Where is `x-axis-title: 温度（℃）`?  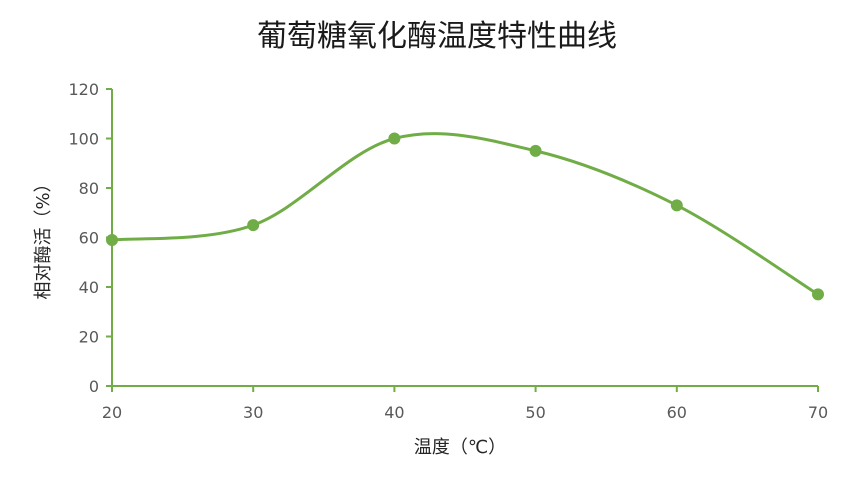
x-axis-title: 温度（℃） is located at coordinates (460, 447).